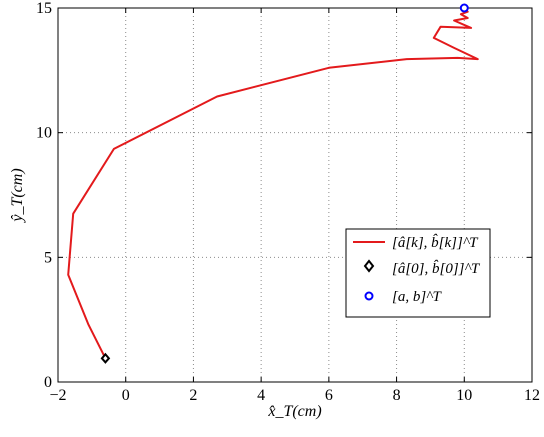 The height and width of the screenshot is (437, 544). What do you see at coordinates (48, 257) in the screenshot?
I see `y-tick-label: 5` at bounding box center [48, 257].